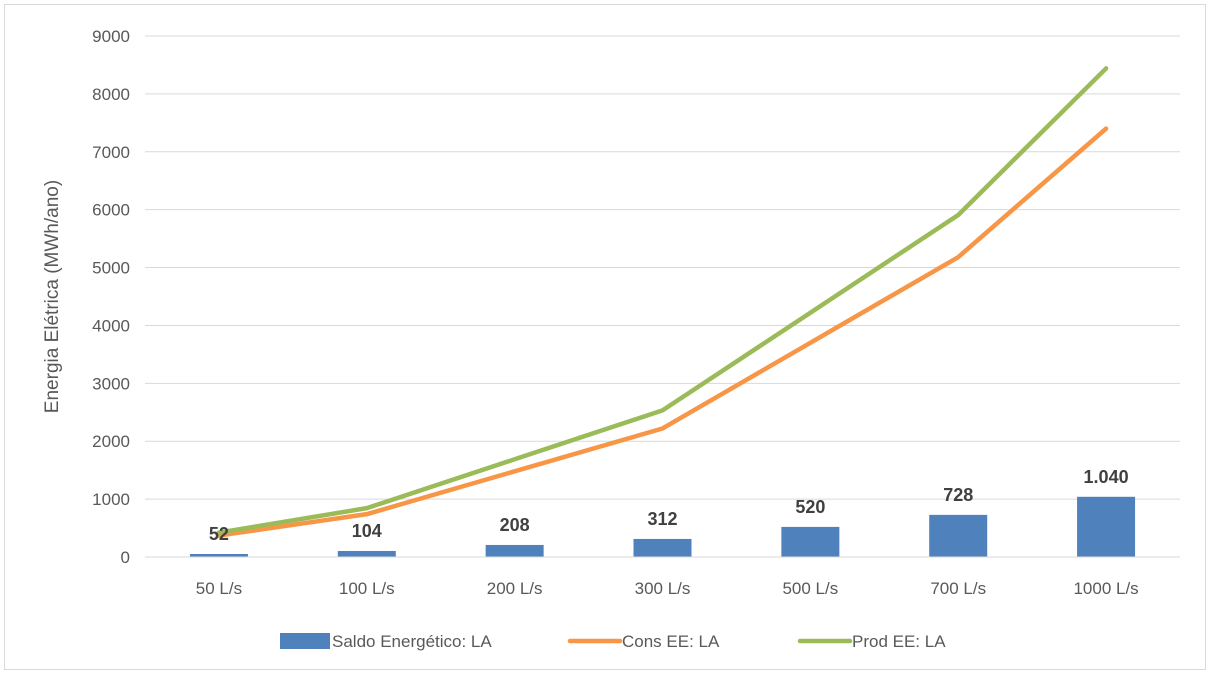 The width and height of the screenshot is (1210, 673). Describe the element at coordinates (111, 210) in the screenshot. I see `y-tick-label: 6000` at that location.